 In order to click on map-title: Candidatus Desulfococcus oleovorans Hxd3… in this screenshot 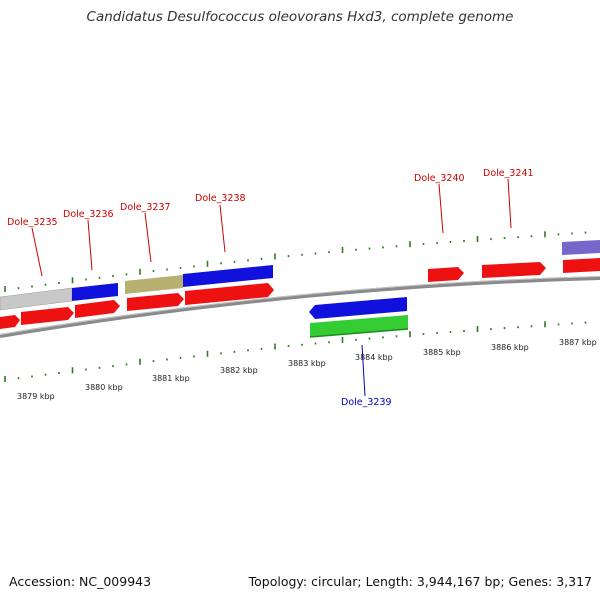, I will do `click(300, 17)`.